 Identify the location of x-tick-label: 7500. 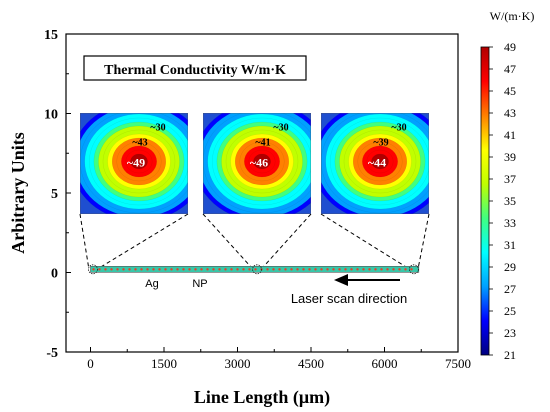
(458, 363).